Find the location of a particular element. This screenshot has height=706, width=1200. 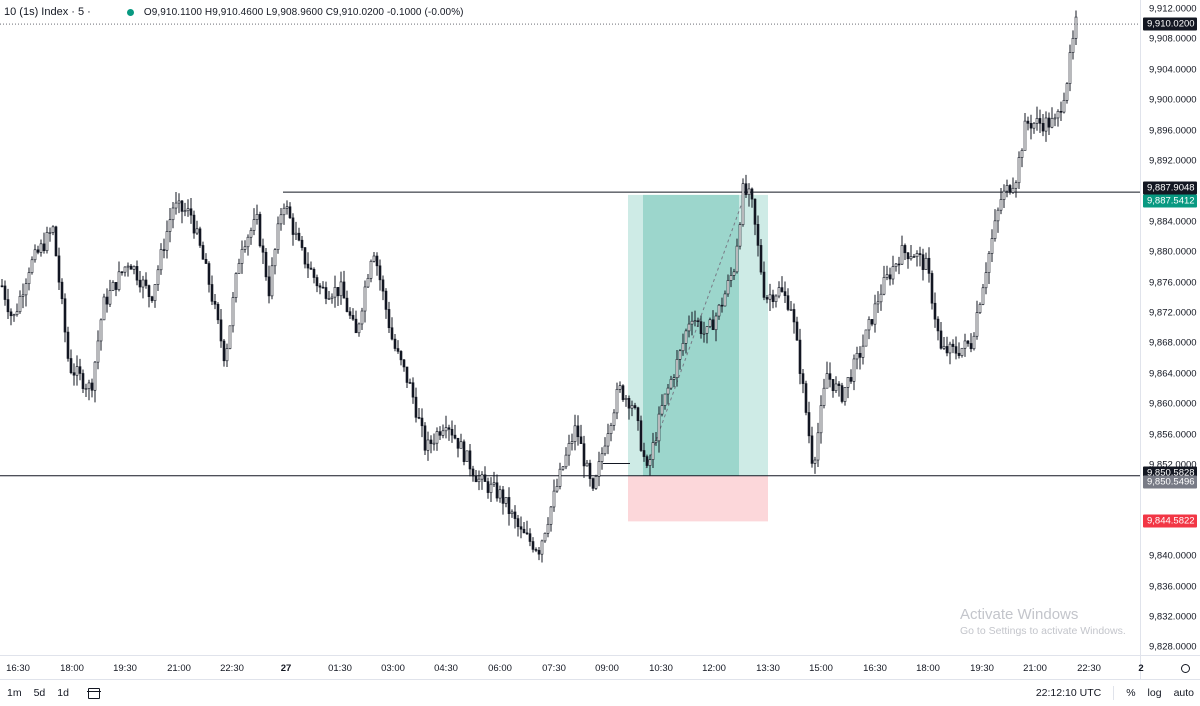

price-tick-label: 9,828.0000 is located at coordinates (1173, 647).